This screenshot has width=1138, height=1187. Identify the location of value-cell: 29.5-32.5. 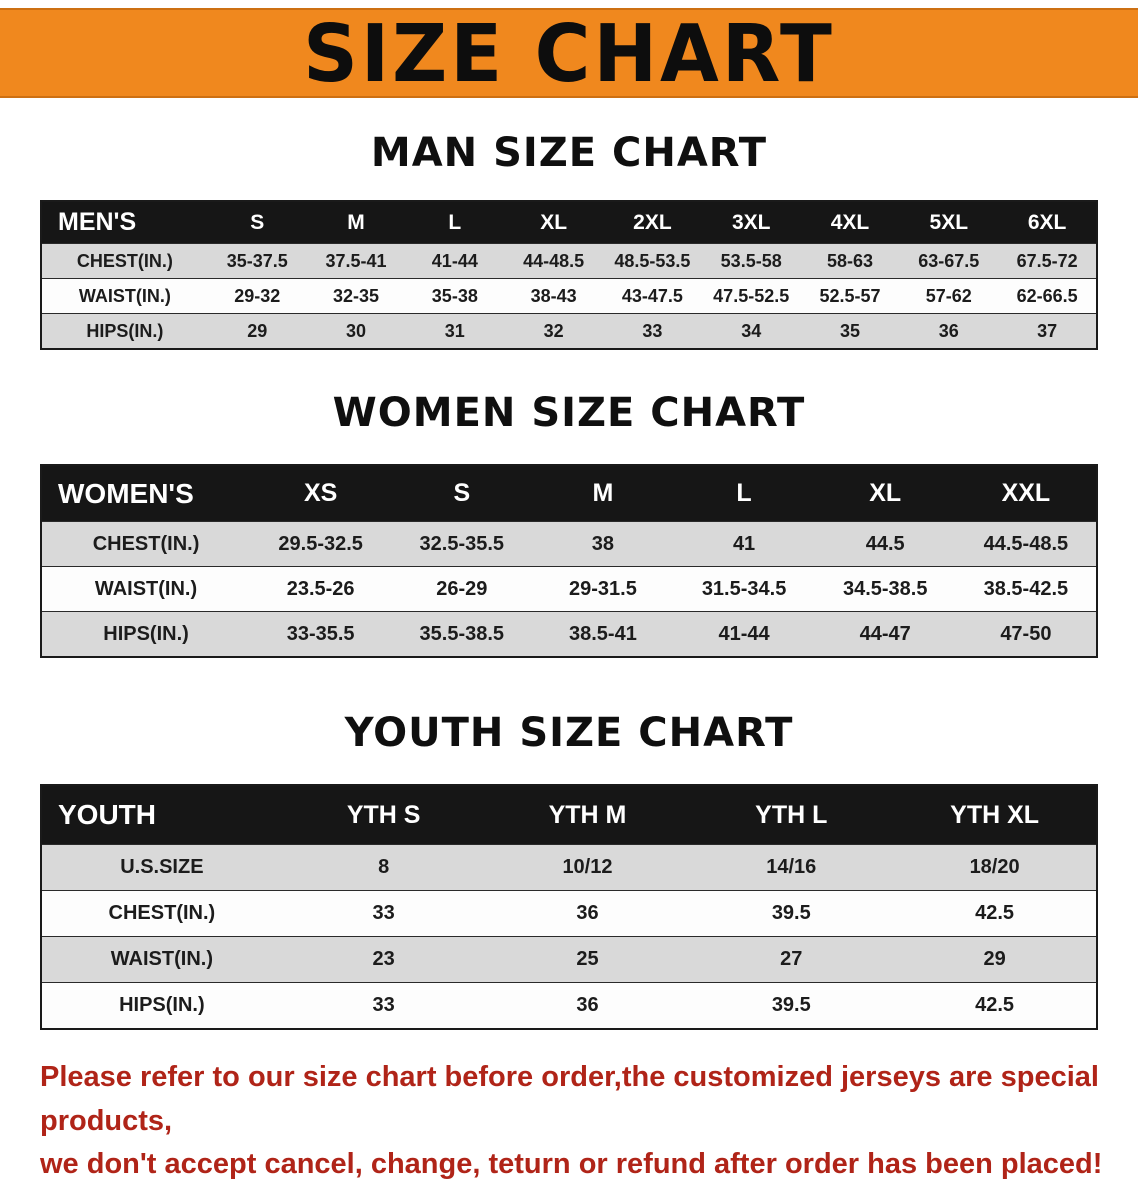
(321, 544).